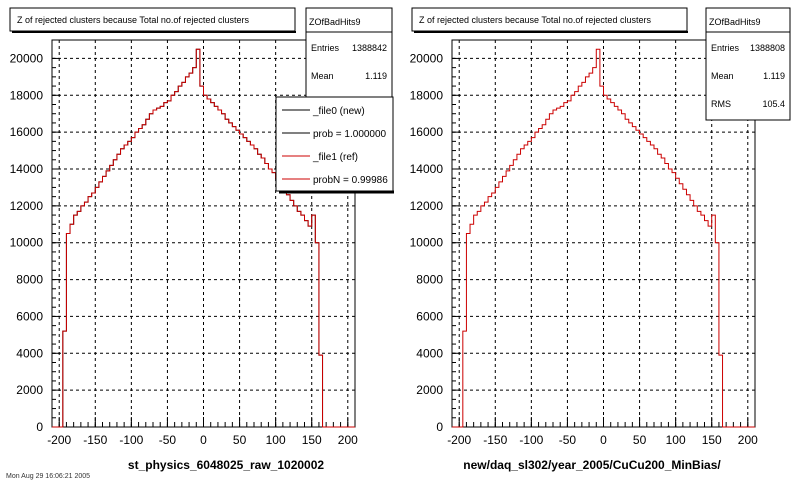  I want to click on footer-timestamp: Mon Aug 29 16:06:21 2005, so click(48, 476).